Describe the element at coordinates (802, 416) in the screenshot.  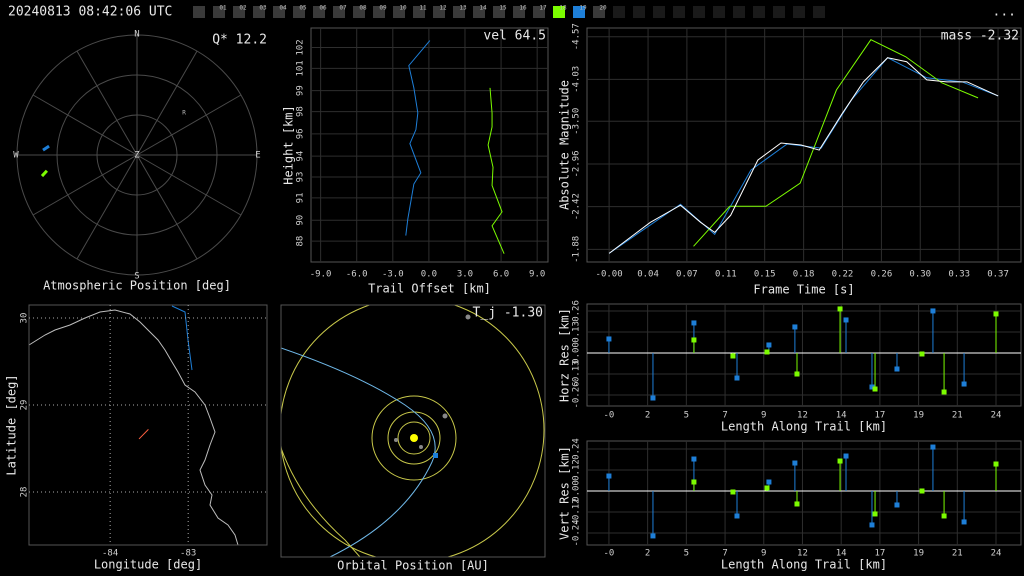
I see `x-tick-label: 12` at that location.